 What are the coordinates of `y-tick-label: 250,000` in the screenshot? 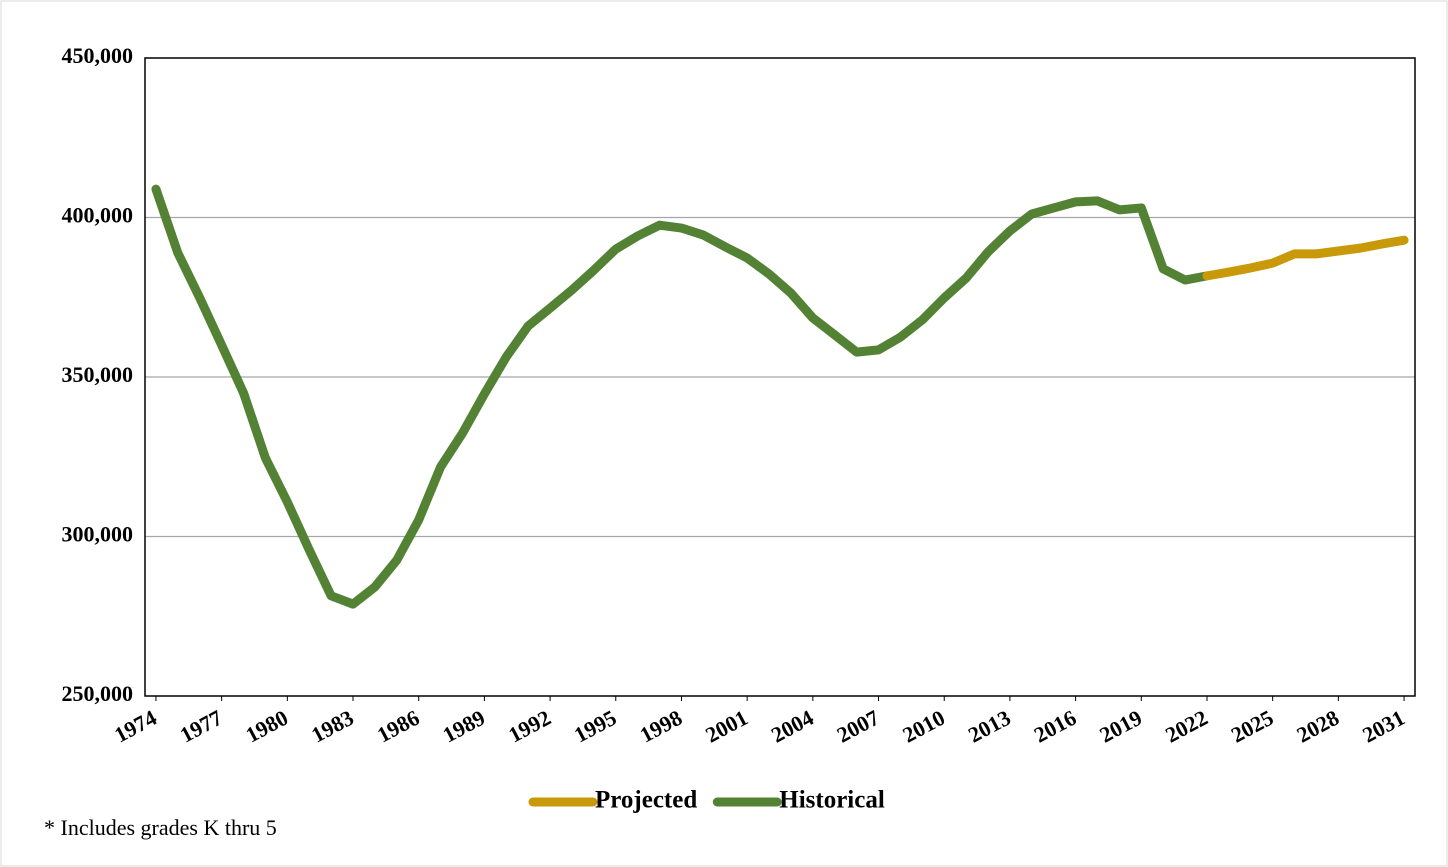 It's located at (98, 693).